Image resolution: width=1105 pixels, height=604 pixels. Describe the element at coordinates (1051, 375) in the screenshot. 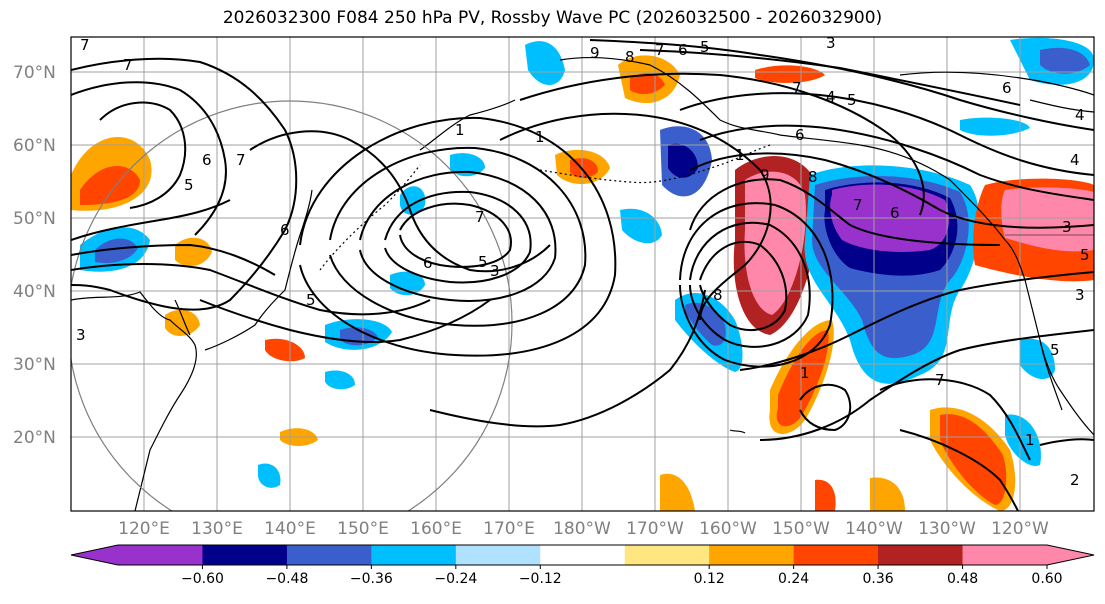

I see `coast-baja` at that location.